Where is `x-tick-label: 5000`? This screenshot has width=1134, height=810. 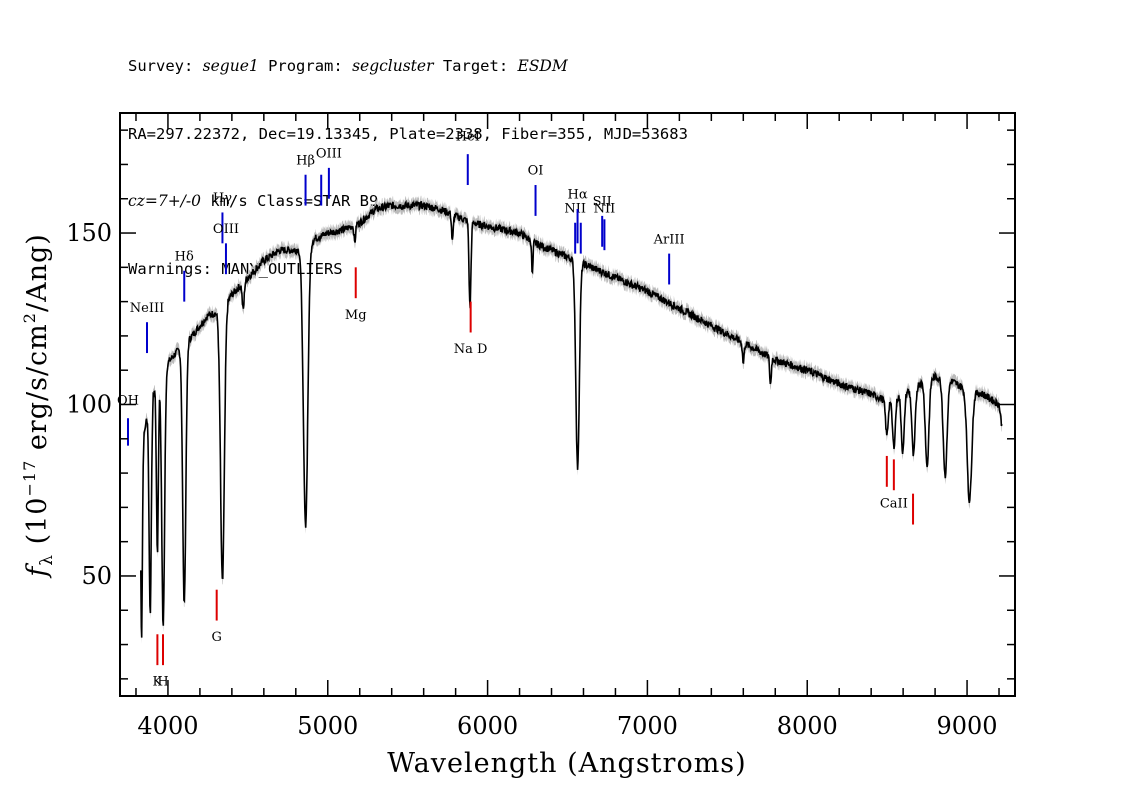
x-tick-label: 5000 is located at coordinates (327, 726).